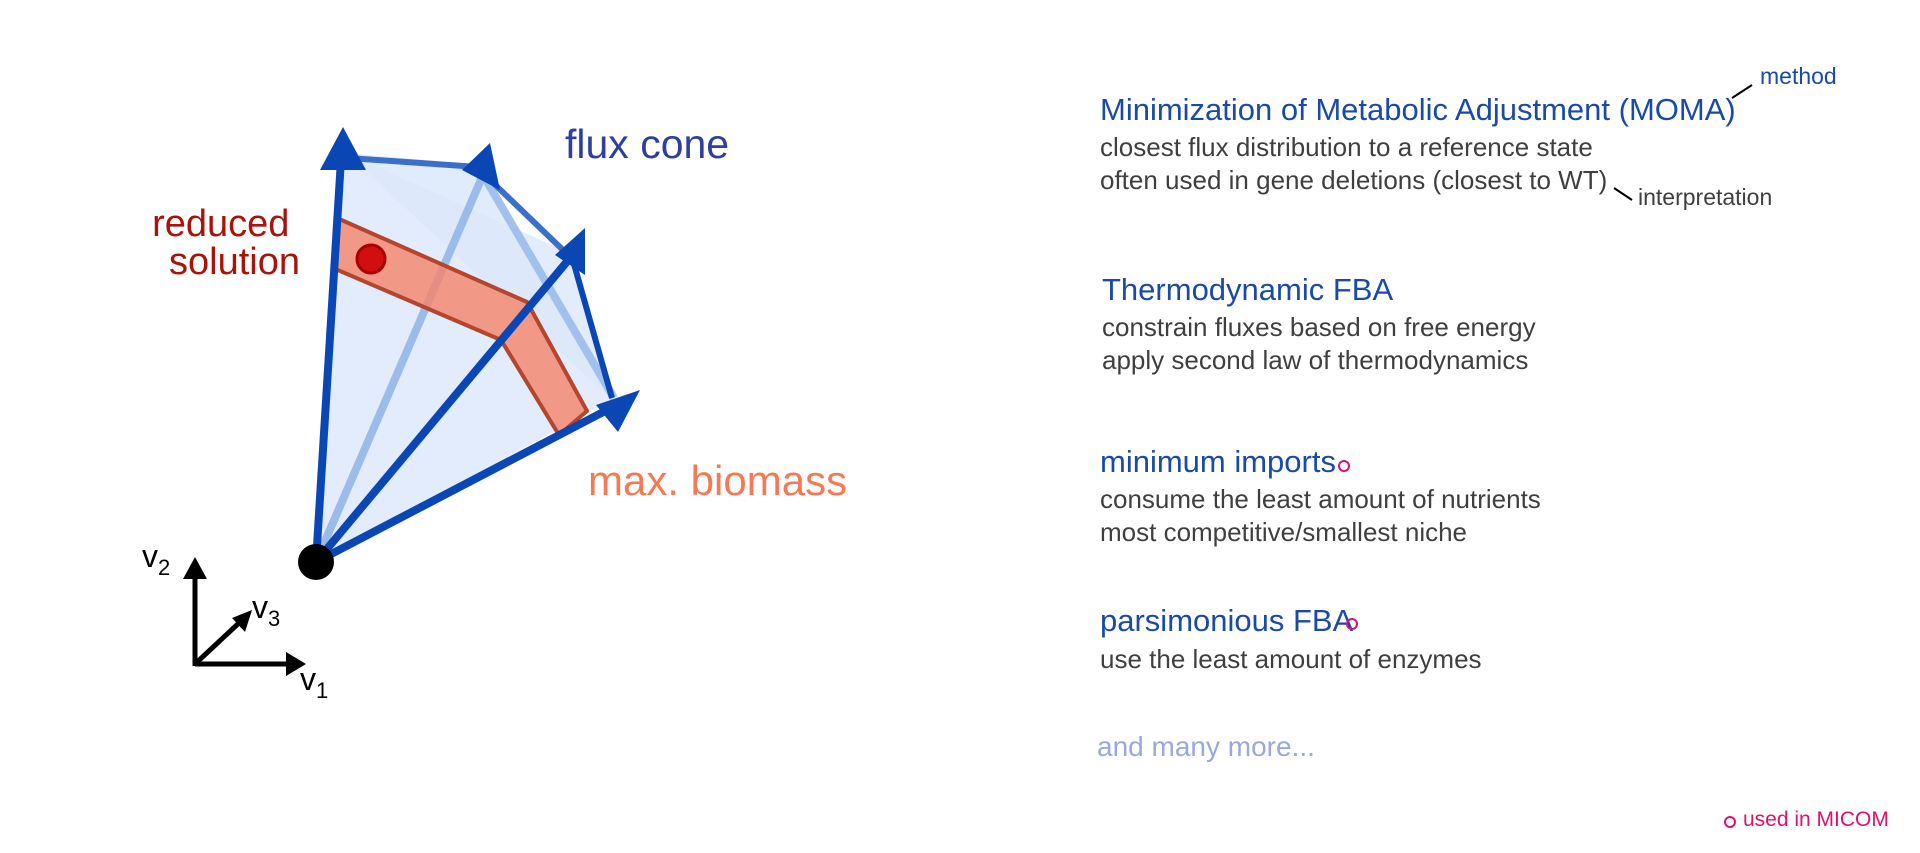 Image resolution: width=1920 pixels, height=853 pixels. Describe the element at coordinates (647, 144) in the screenshot. I see `flux-cone-label: flux cone` at that location.